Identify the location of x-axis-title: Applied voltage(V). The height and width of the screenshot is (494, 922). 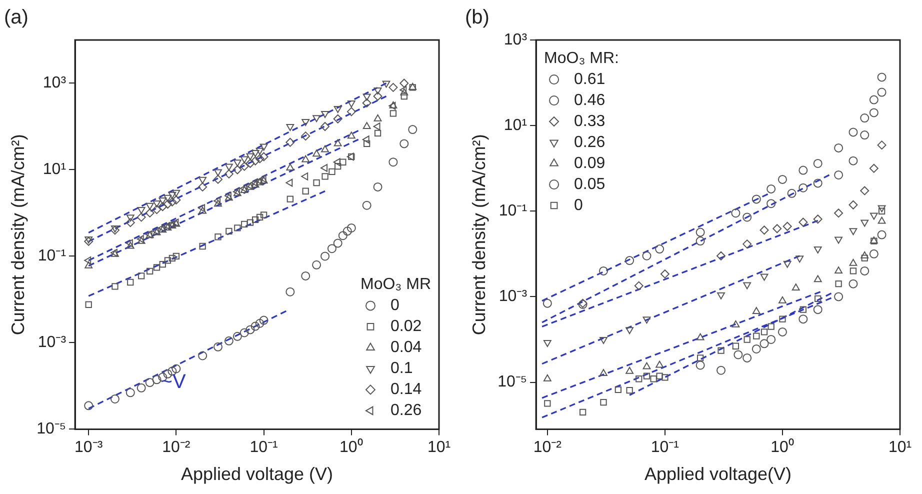
(718, 474).